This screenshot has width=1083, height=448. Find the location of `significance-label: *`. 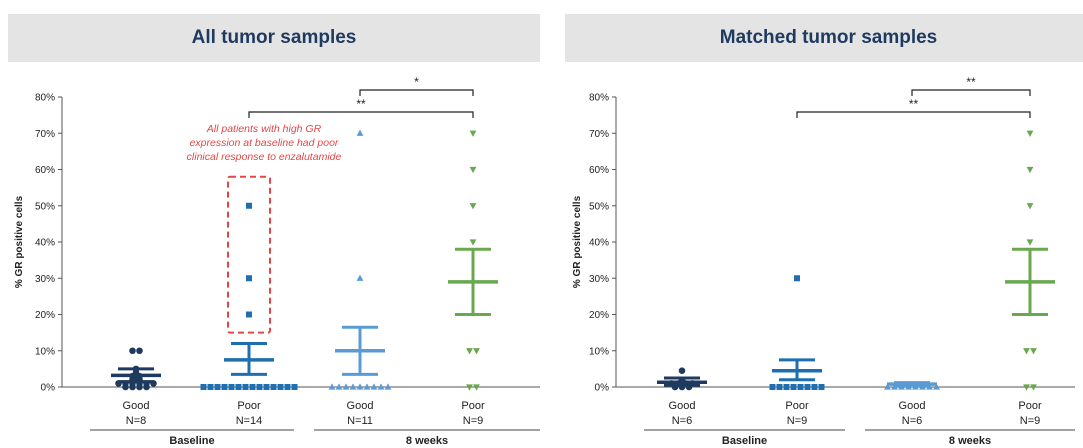

significance-label: * is located at coordinates (416, 82).